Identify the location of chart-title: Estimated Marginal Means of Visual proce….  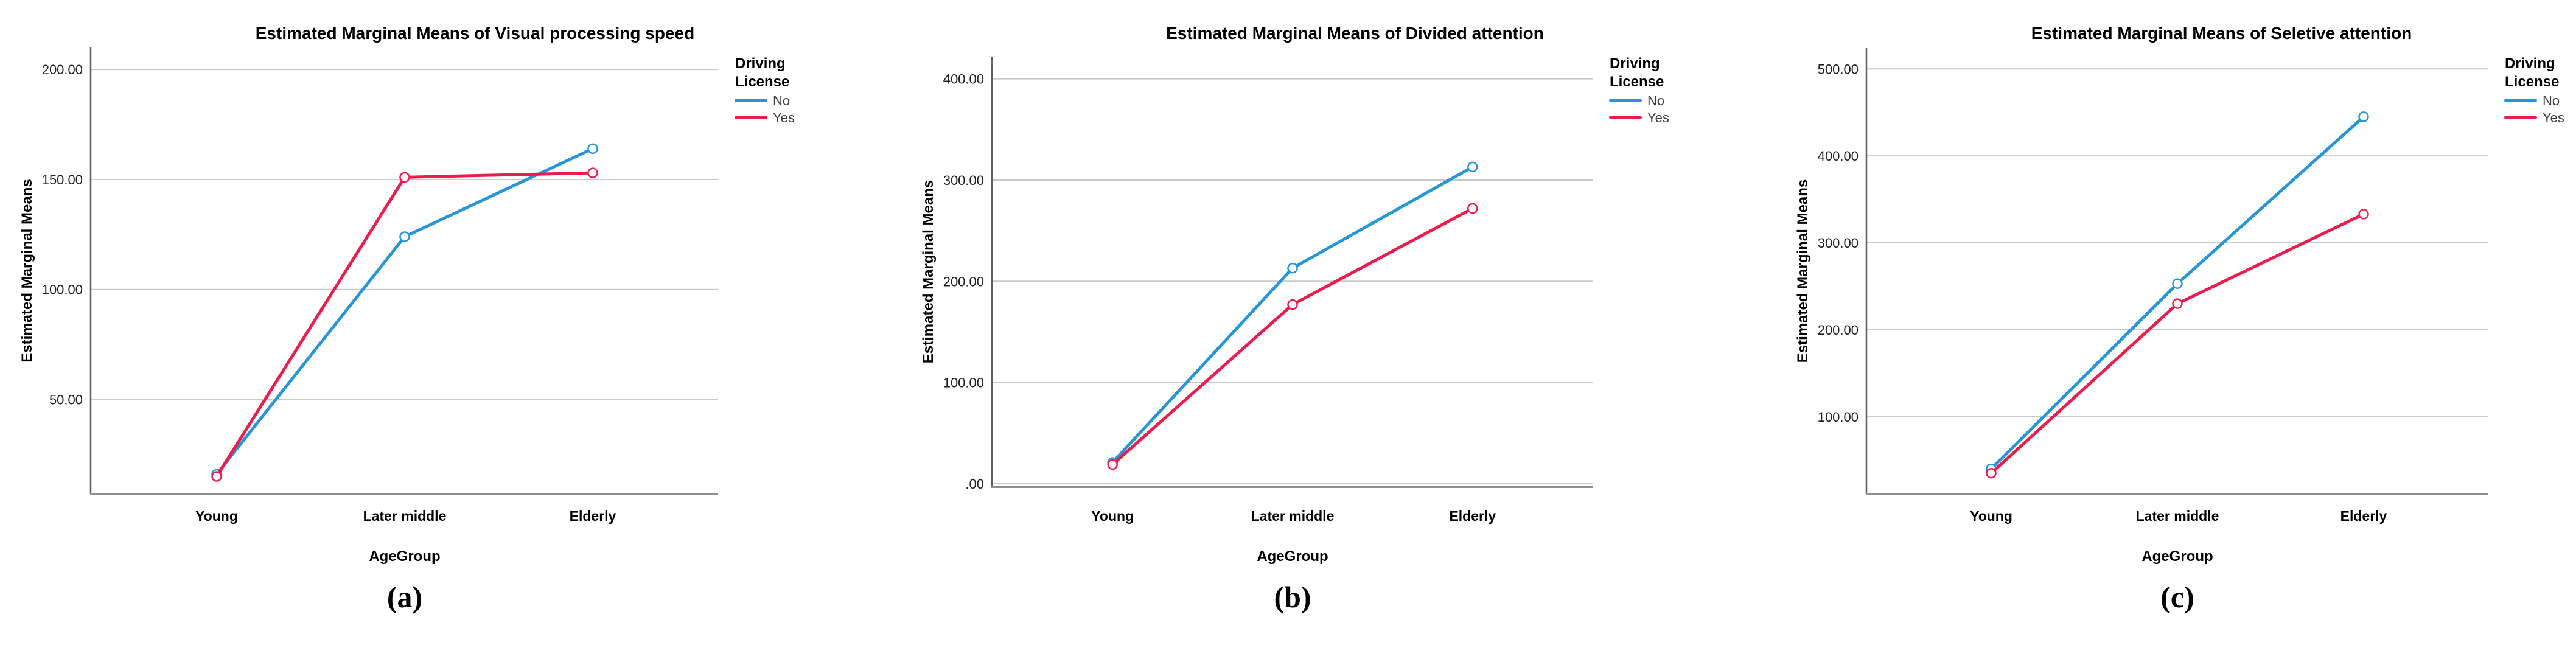
(475, 33).